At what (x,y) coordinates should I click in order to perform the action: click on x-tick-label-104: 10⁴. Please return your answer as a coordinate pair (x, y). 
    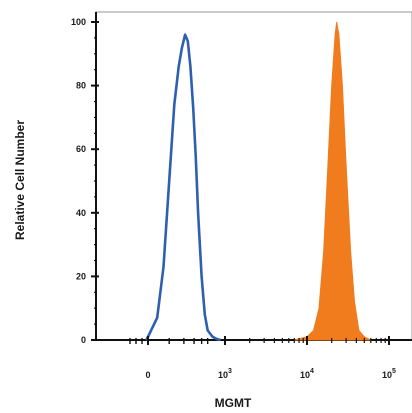
    Looking at the image, I should click on (307, 374).